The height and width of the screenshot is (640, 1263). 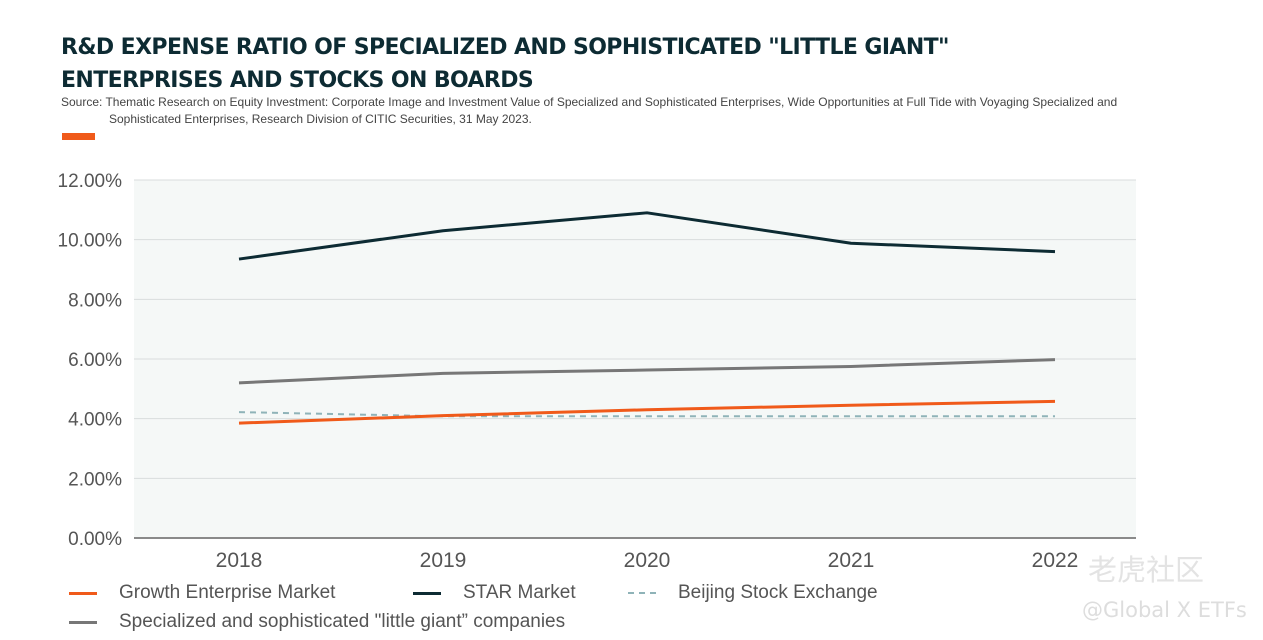 I want to click on x-tick-label: 2022, so click(x=1055, y=560).